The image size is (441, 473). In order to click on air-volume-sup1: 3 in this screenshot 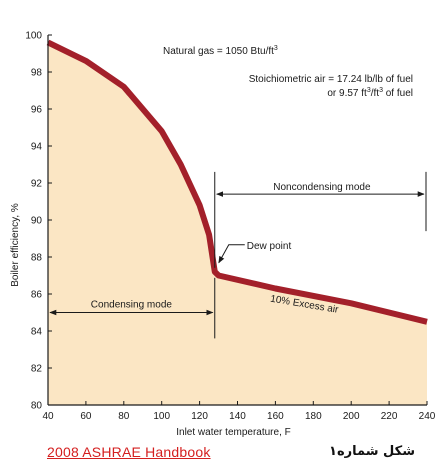, I will do `click(369, 90)`.